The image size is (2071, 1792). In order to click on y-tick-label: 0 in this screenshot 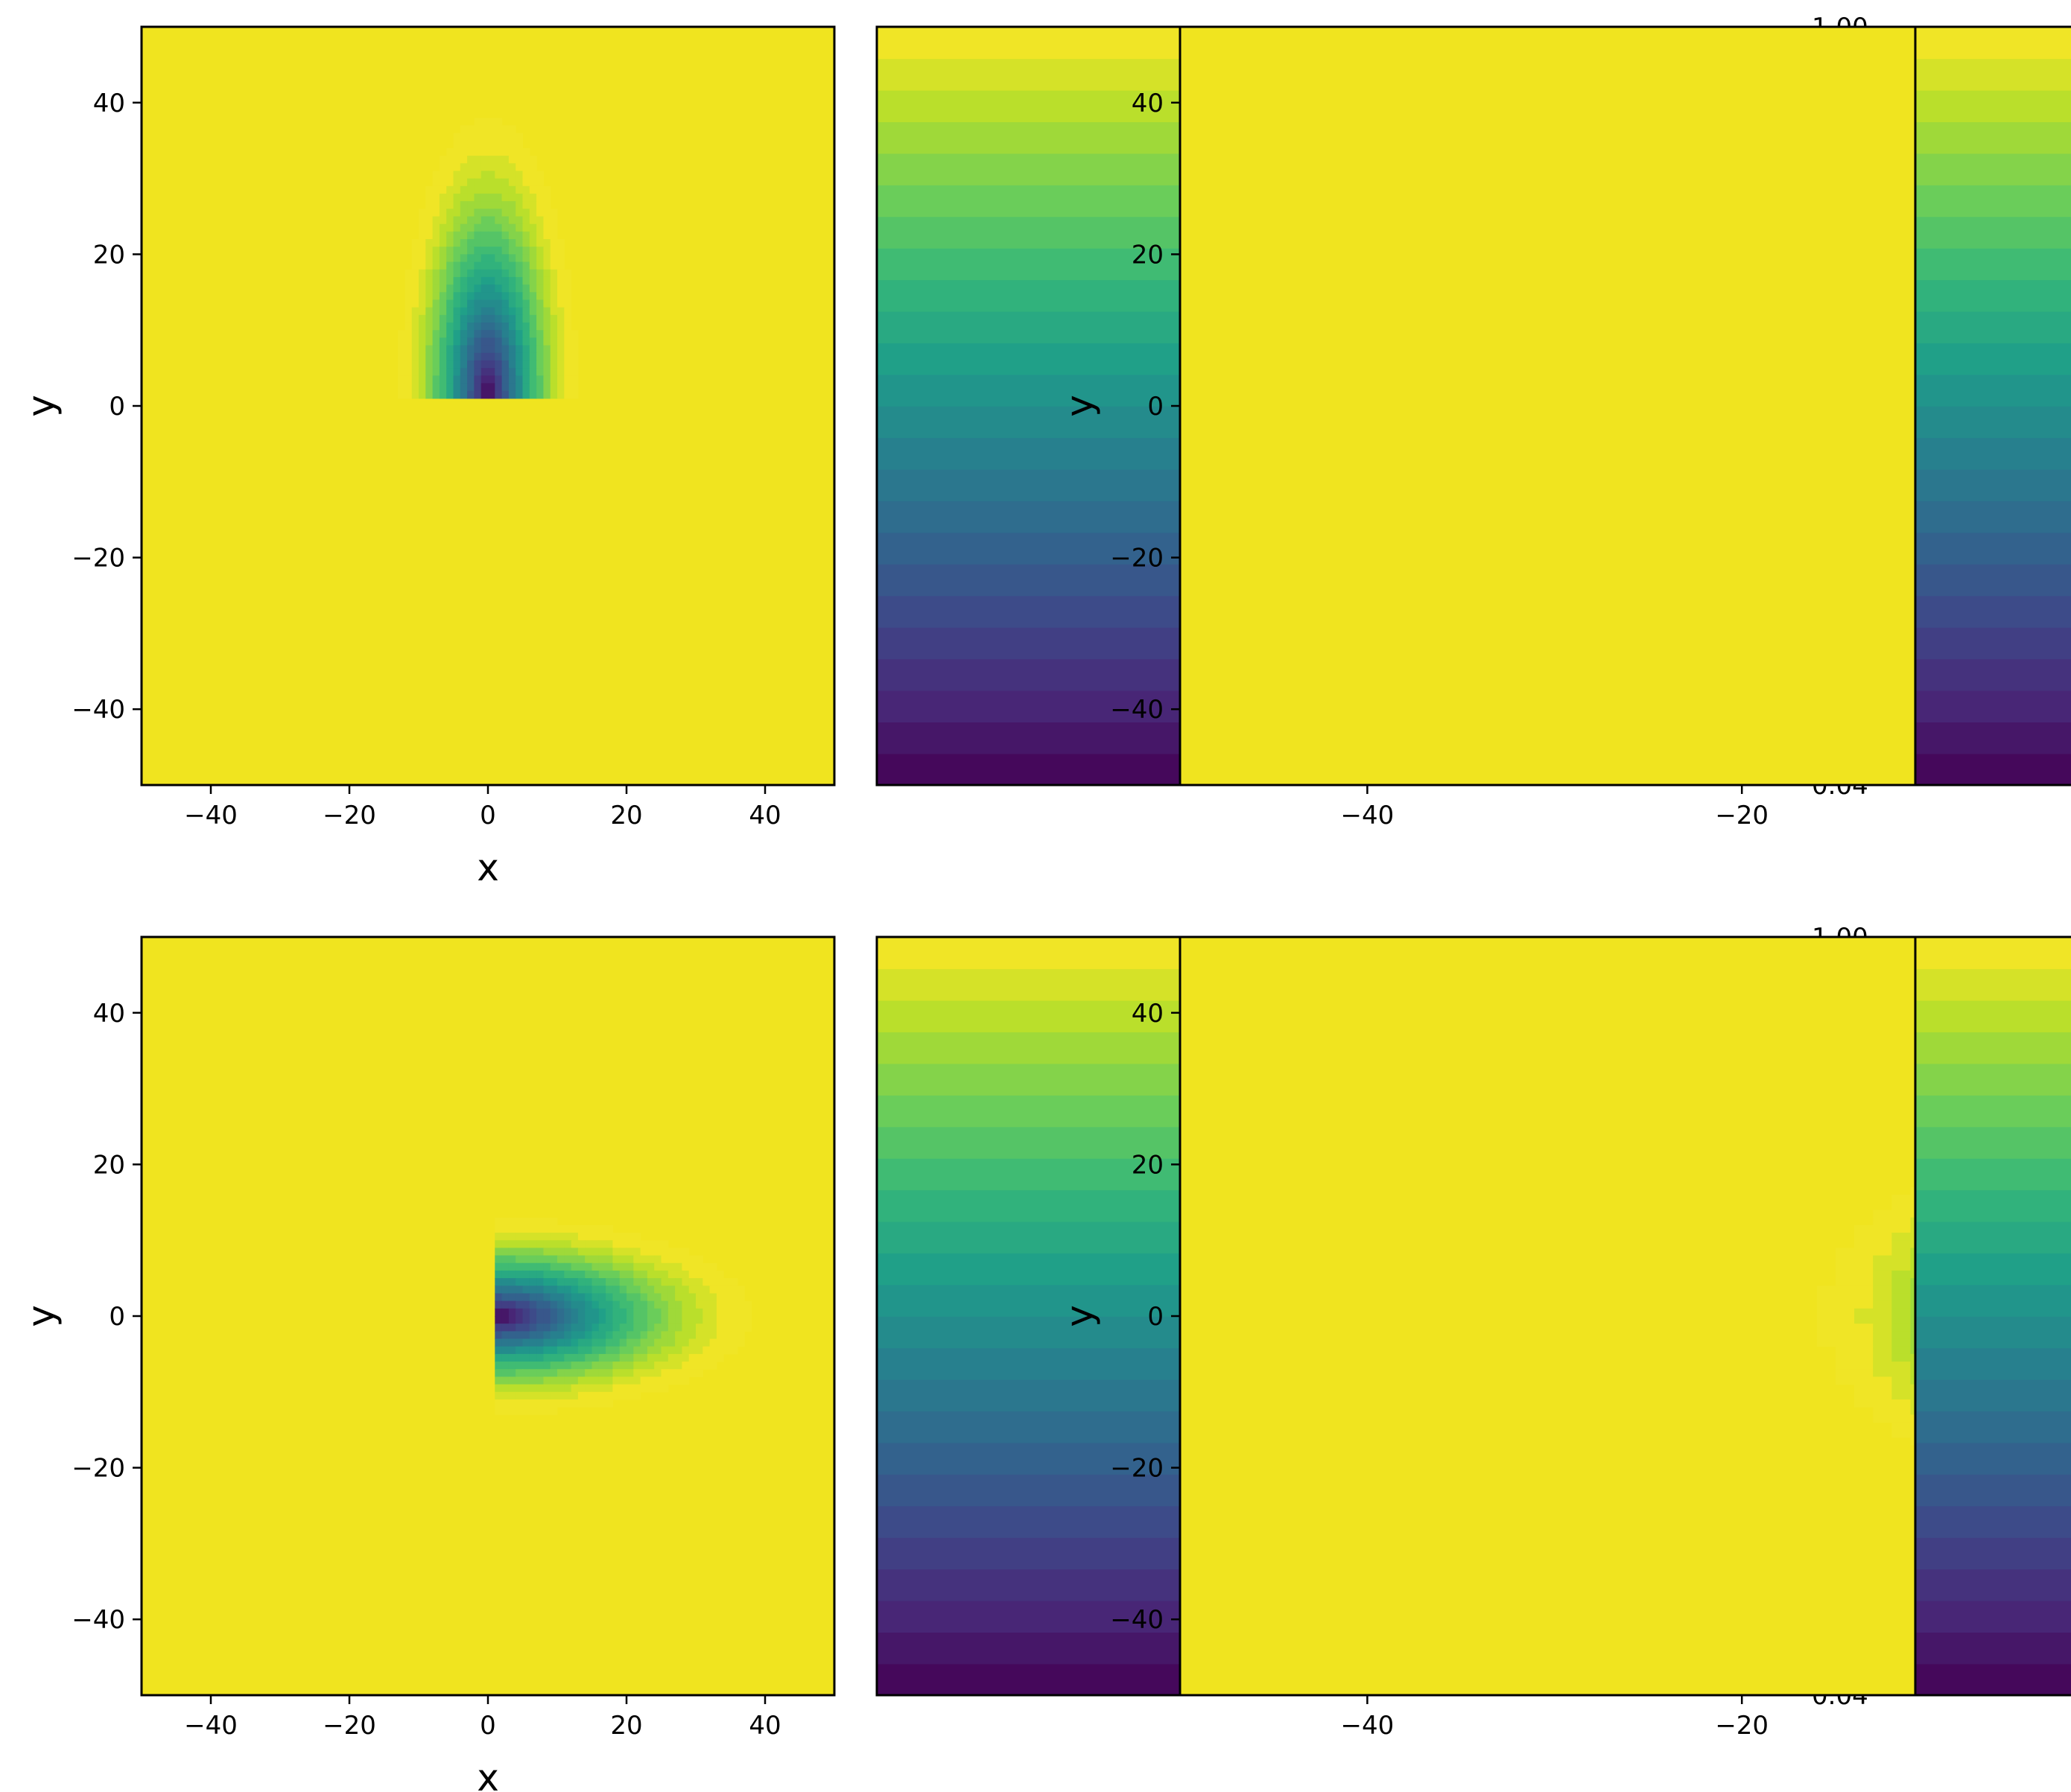, I will do `click(1155, 407)`.